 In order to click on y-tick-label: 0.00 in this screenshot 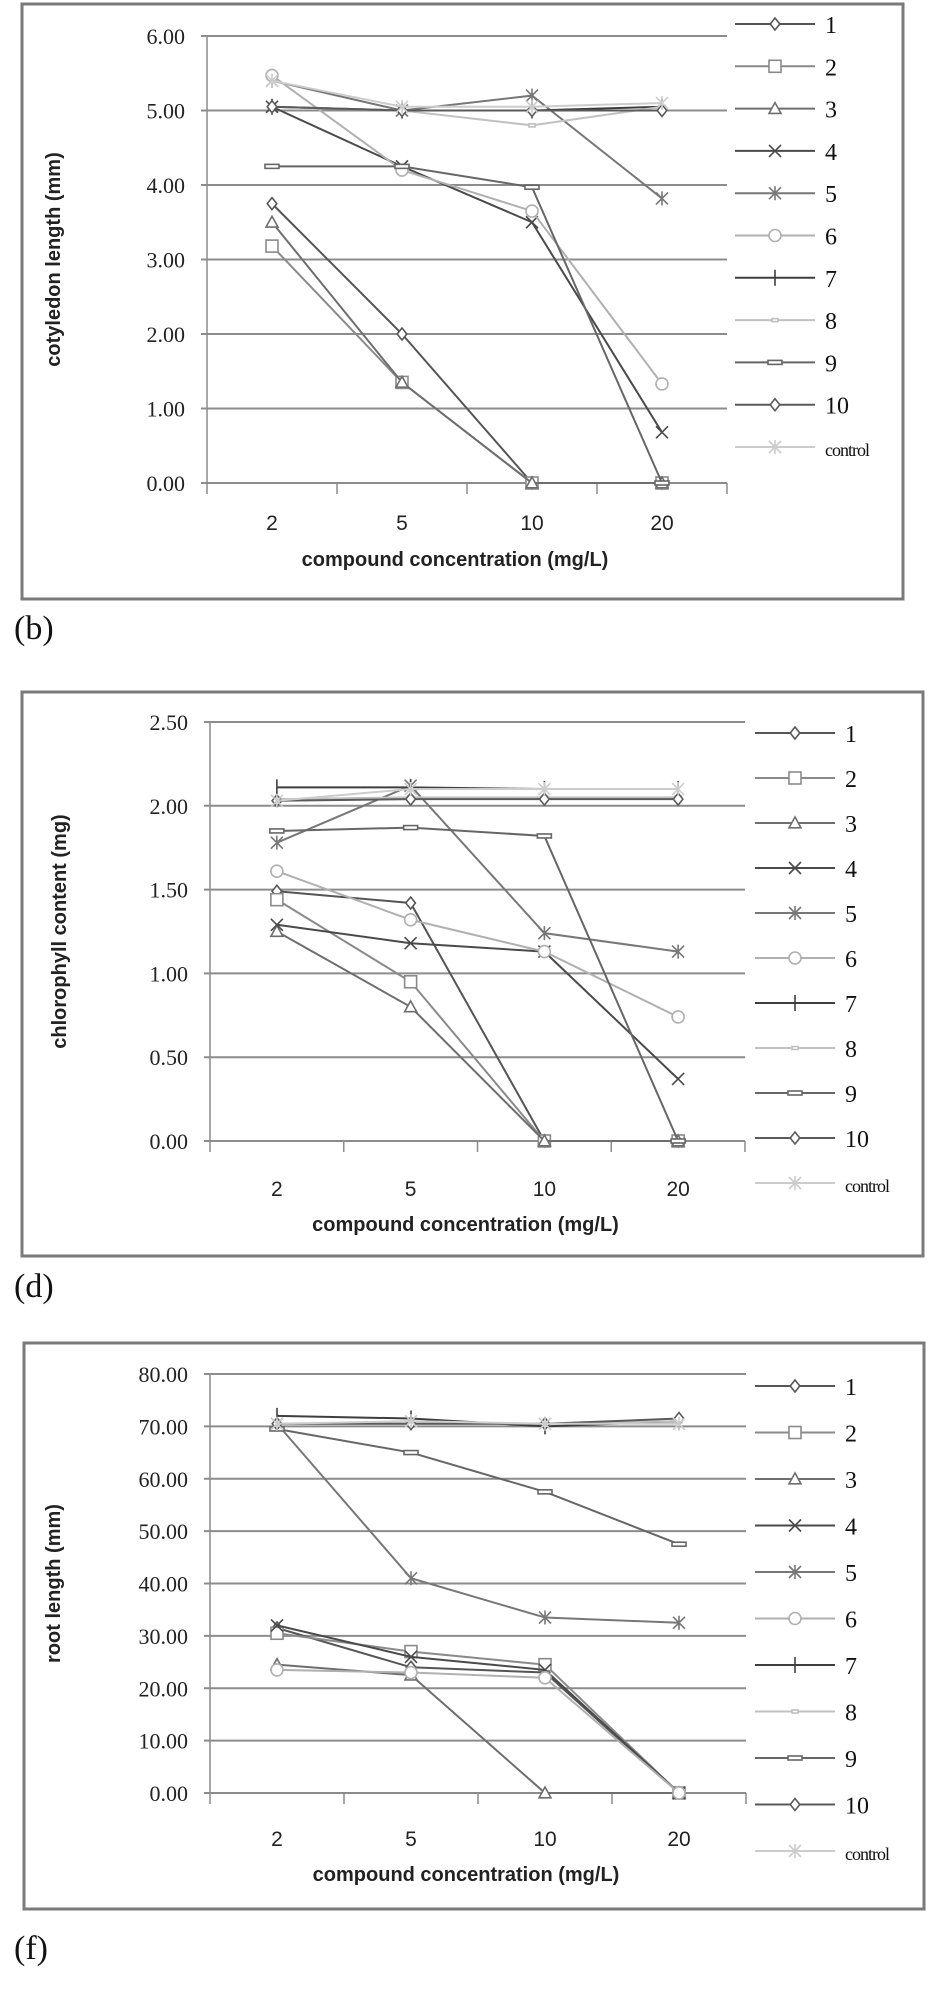, I will do `click(169, 1141)`.